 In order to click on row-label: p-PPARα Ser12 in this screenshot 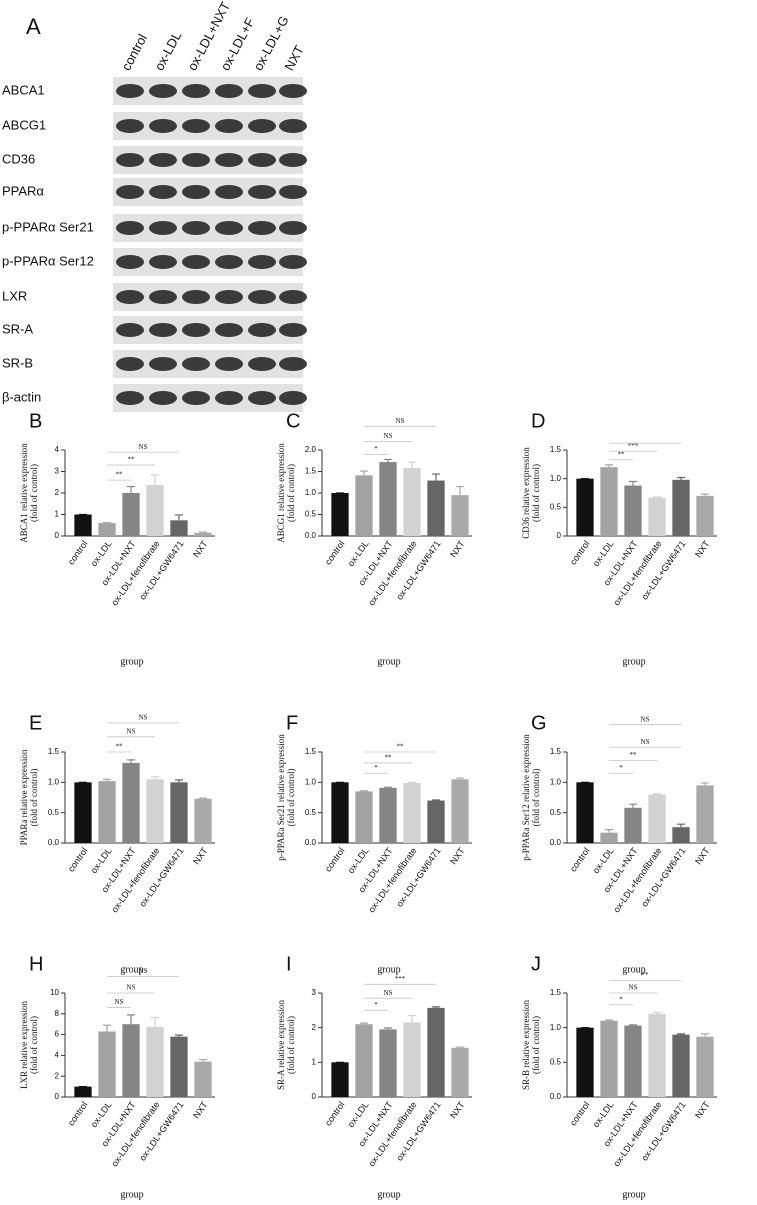, I will do `click(48, 260)`.